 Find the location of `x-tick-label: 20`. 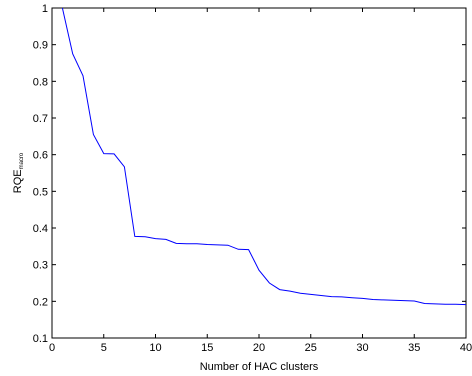

x-tick-label: 20 is located at coordinates (259, 348).